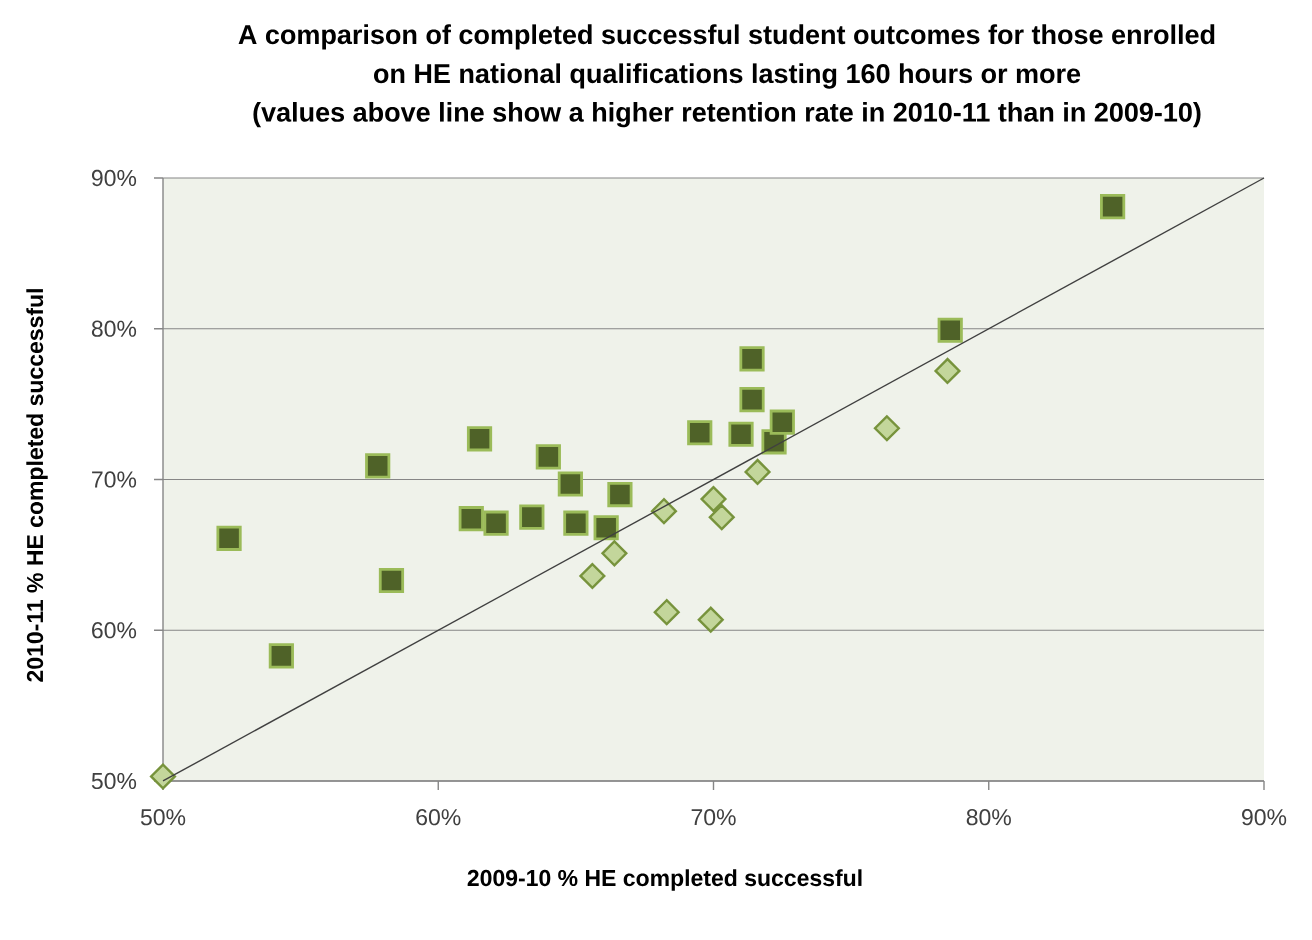  Describe the element at coordinates (438, 817) in the screenshot. I see `x-tick-label: 60%` at that location.